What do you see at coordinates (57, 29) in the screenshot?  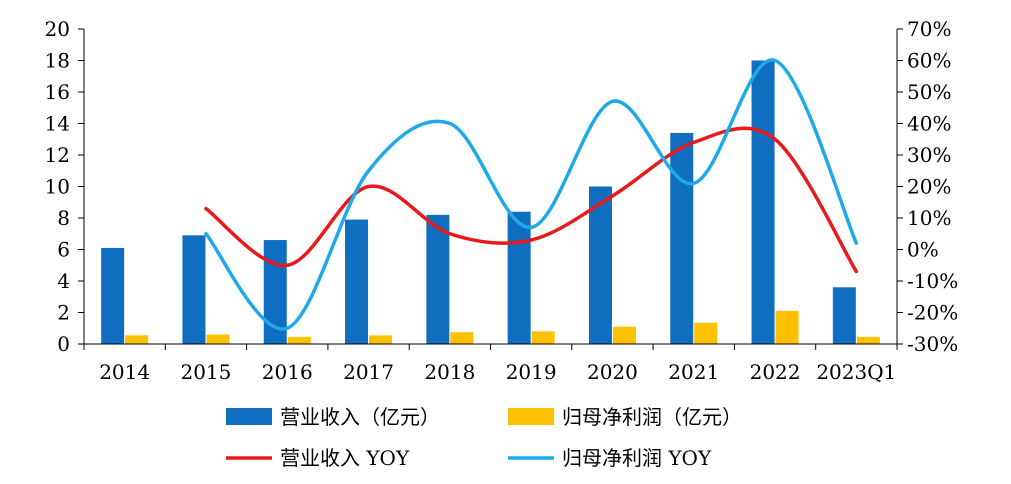 I see `left-tick-label: 20` at bounding box center [57, 29].